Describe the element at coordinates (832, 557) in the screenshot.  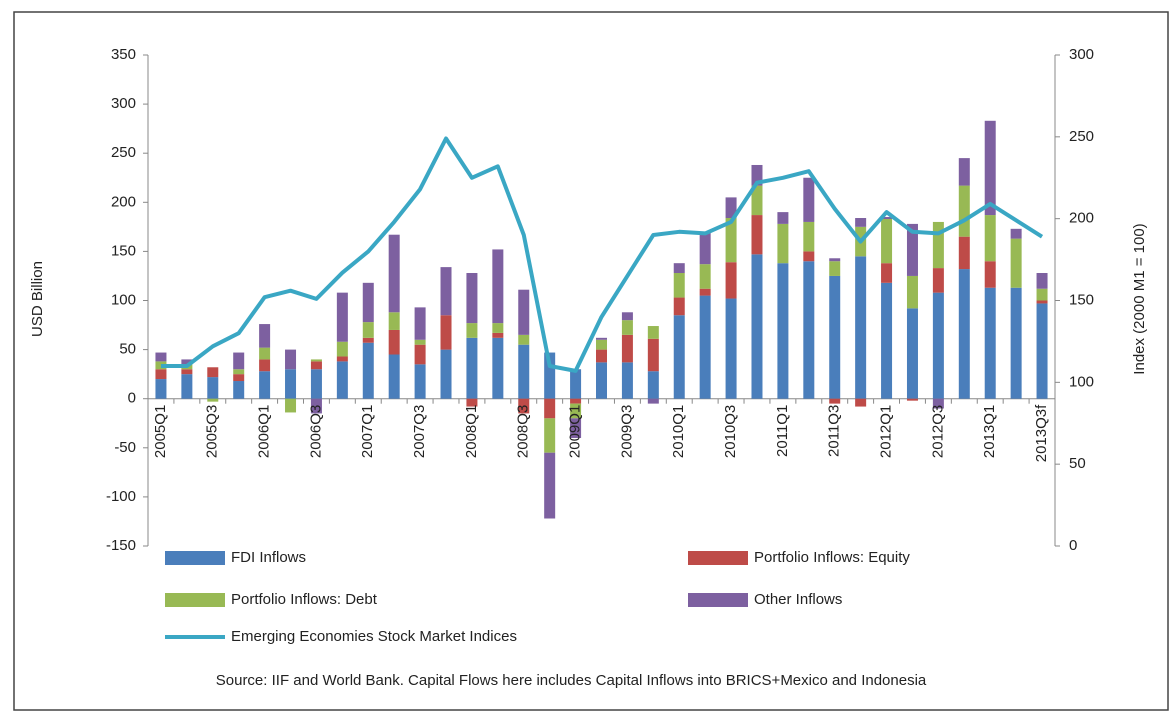
I see `legend-label: Portfolio Inflows: Equity` at that location.